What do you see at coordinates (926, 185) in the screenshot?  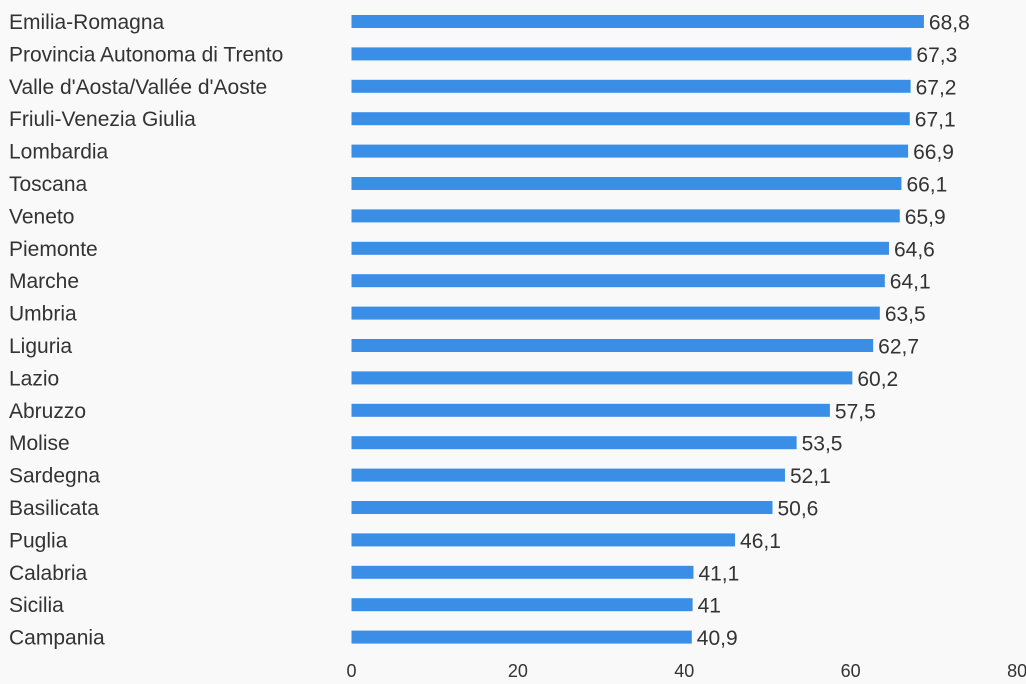 I see `value-label: 66,1` at bounding box center [926, 185].